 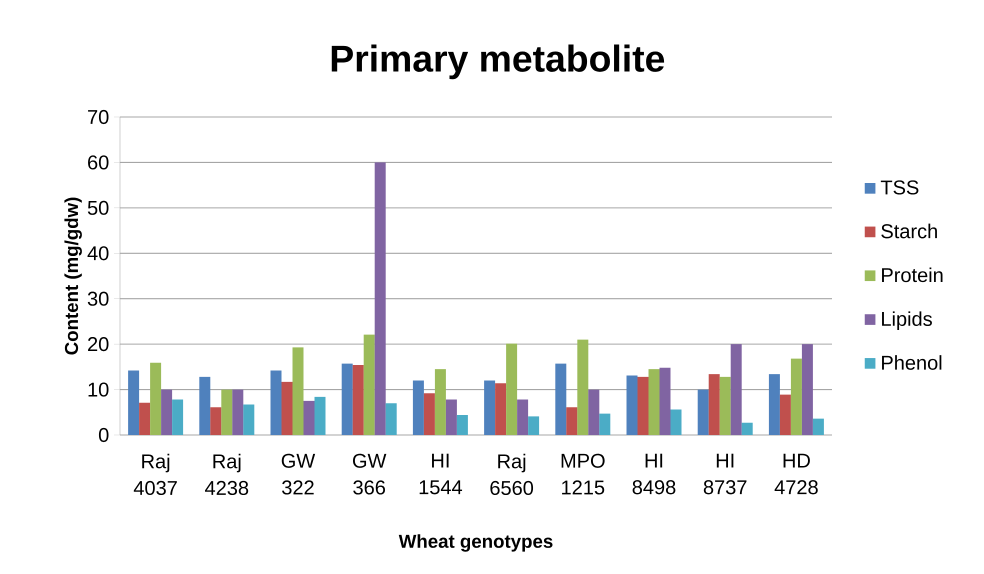 What do you see at coordinates (98, 162) in the screenshot?
I see `y-tick-label: 60` at bounding box center [98, 162].